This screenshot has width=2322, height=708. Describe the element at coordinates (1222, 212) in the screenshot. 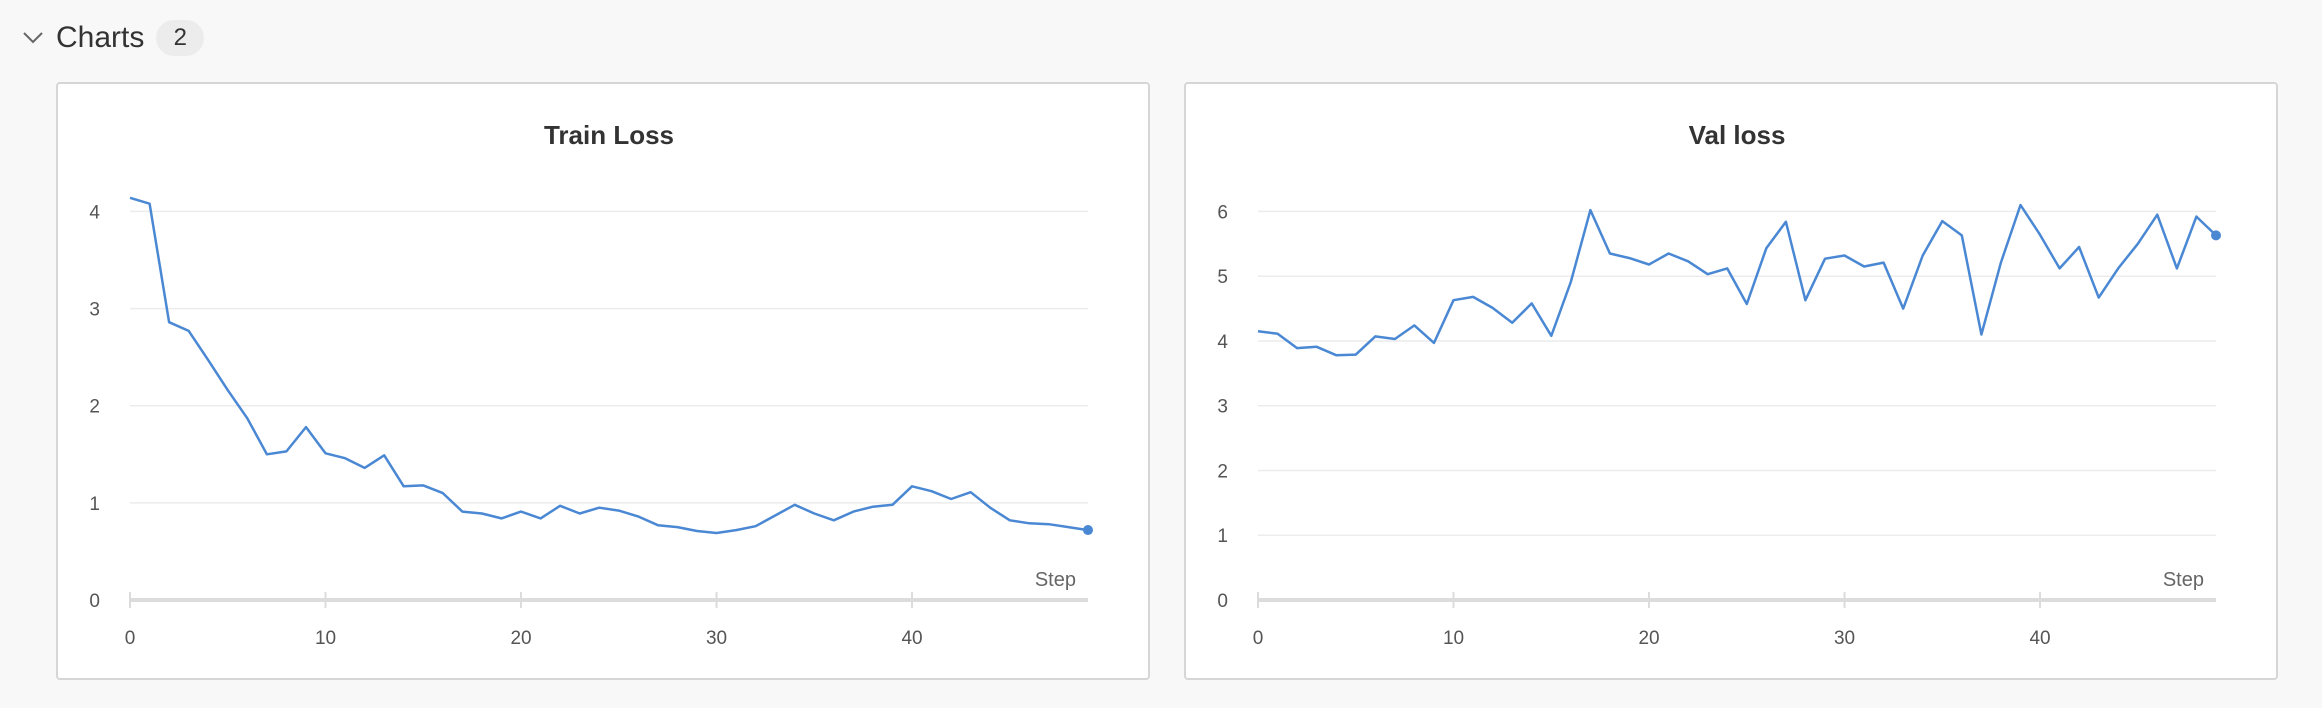

I see `val-loss-ytick-label-6: 6` at that location.